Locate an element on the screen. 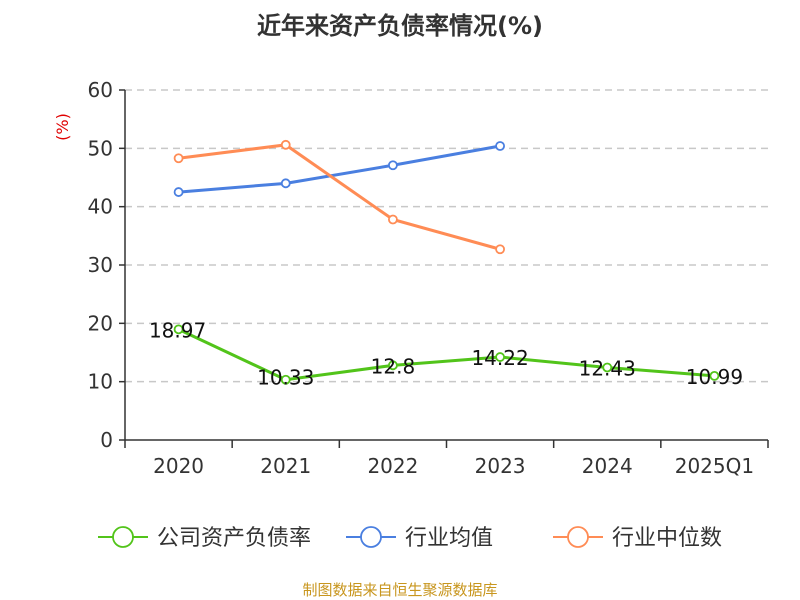 Image resolution: width=800 pixels, height=600 pixels. x-tick-label: 2023 is located at coordinates (500, 466).